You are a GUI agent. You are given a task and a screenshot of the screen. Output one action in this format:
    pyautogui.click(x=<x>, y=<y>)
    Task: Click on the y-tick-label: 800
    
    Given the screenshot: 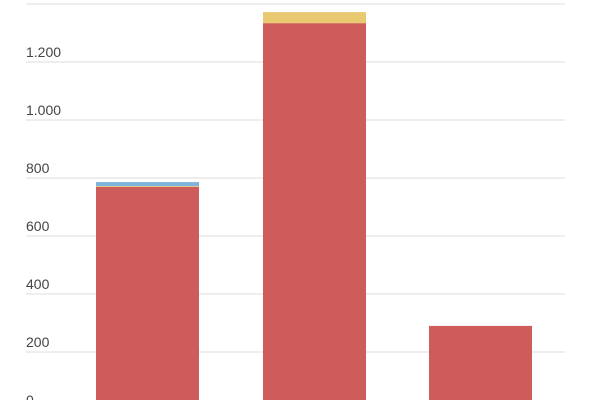 What is the action you would take?
    pyautogui.click(x=38, y=168)
    